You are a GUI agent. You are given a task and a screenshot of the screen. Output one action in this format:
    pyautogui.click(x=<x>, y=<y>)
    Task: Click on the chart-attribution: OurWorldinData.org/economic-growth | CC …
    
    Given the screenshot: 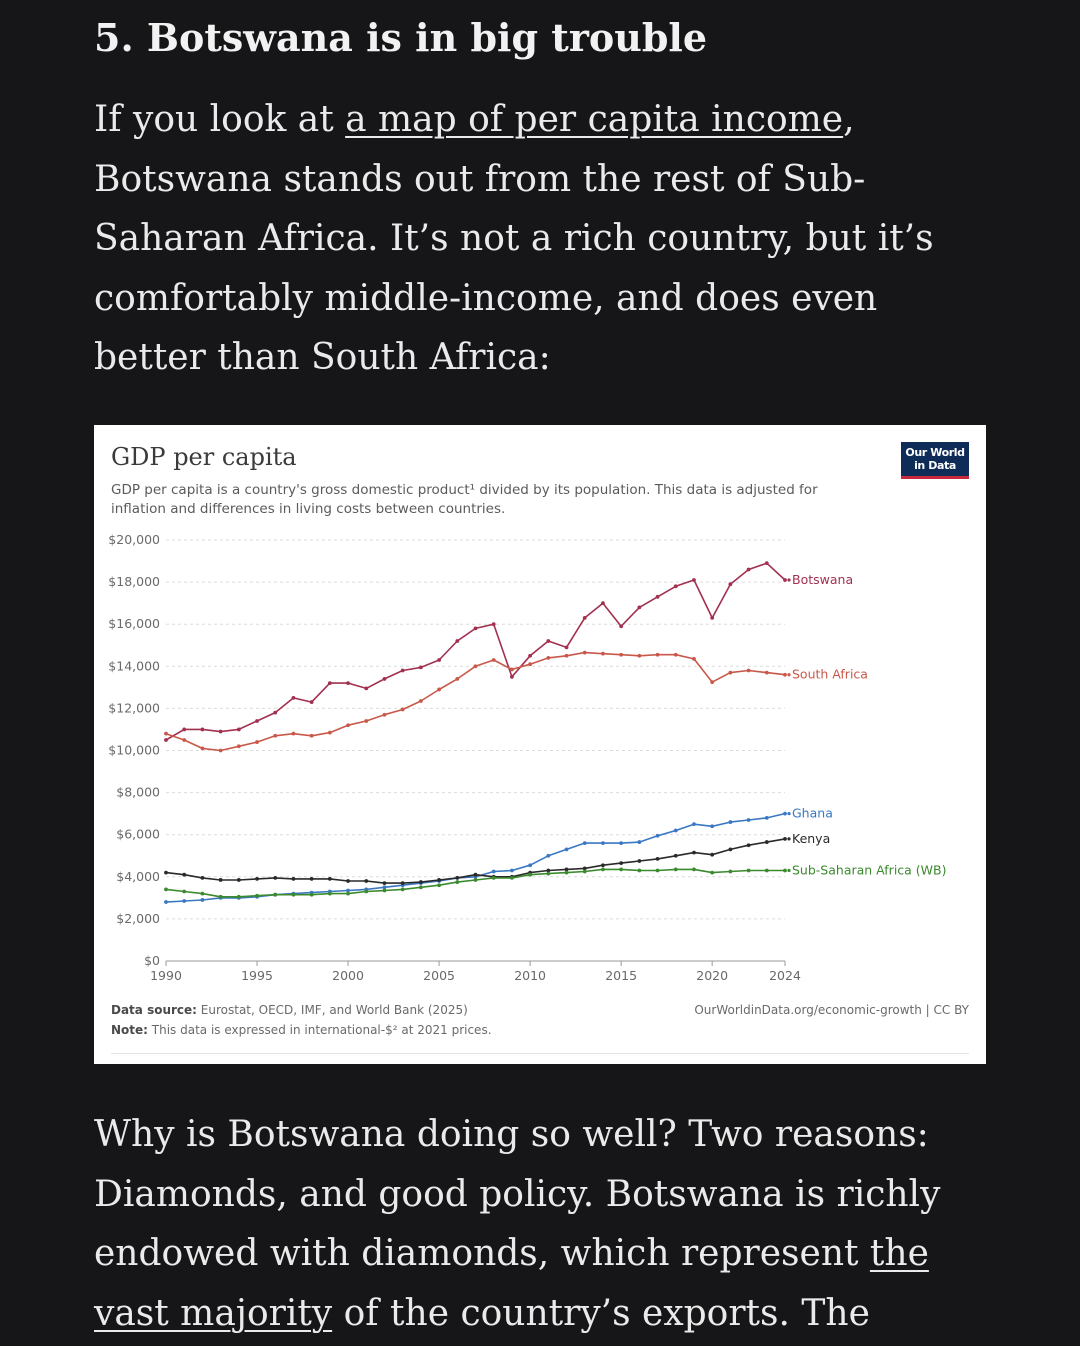 What is the action you would take?
    pyautogui.click(x=831, y=1010)
    